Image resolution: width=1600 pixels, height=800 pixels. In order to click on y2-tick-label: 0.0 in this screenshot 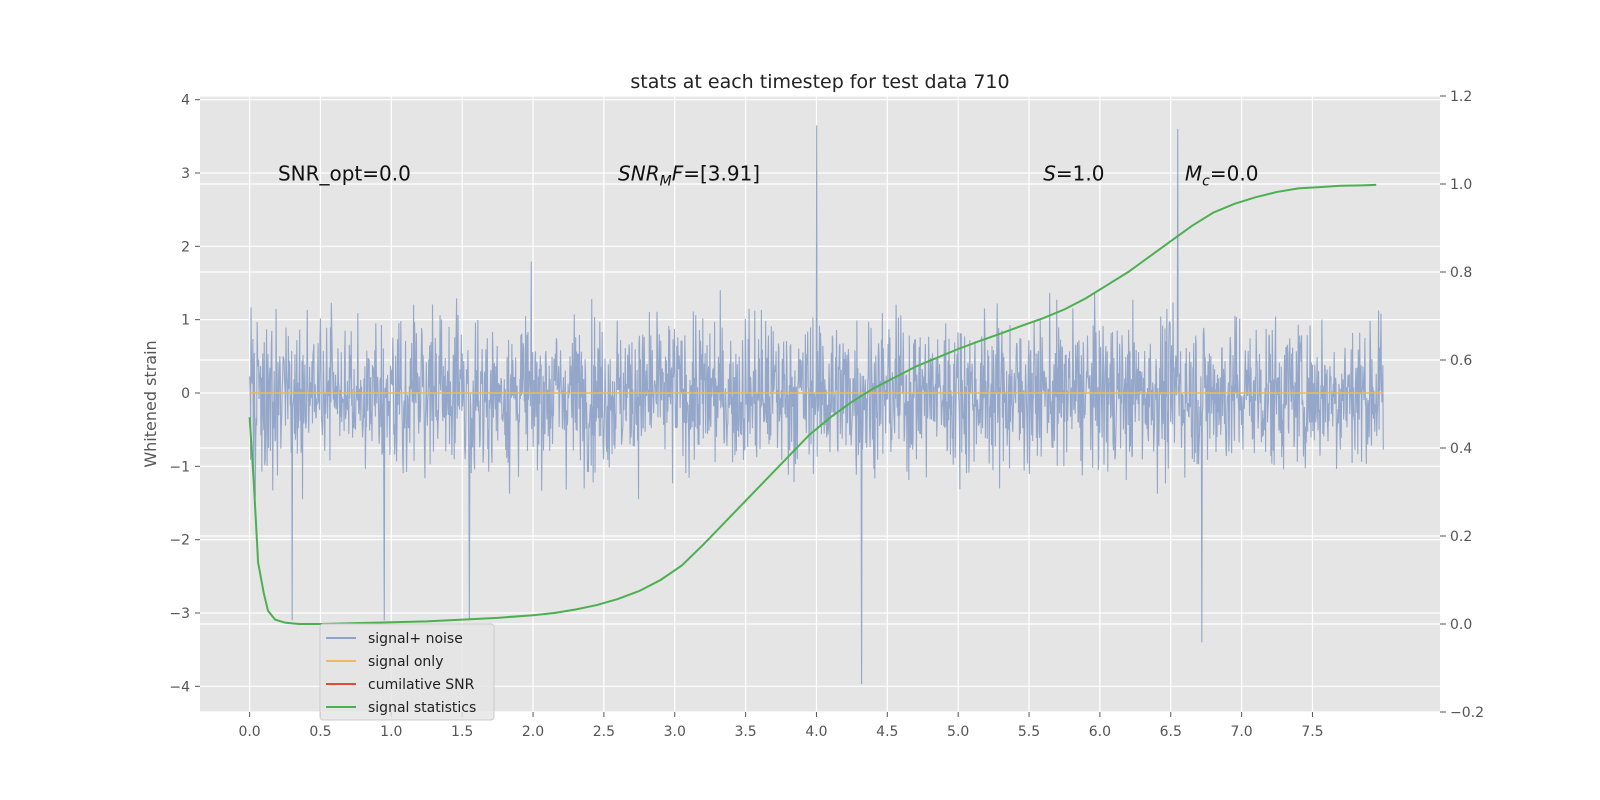, I will do `click(1461, 625)`.